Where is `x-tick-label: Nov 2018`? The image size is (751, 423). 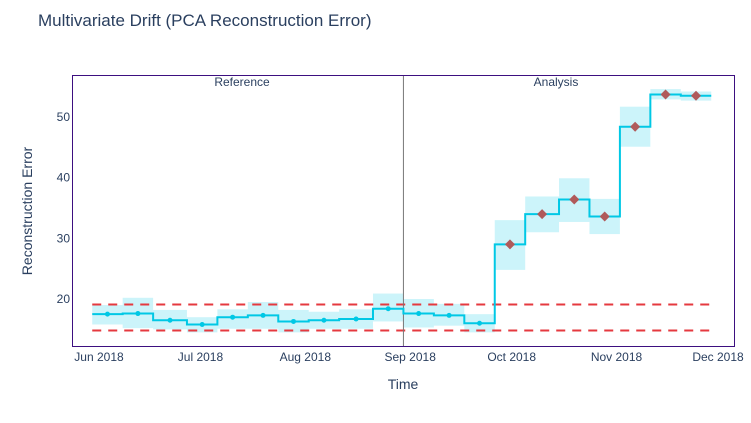 x-tick-label: Nov 2018 is located at coordinates (617, 357).